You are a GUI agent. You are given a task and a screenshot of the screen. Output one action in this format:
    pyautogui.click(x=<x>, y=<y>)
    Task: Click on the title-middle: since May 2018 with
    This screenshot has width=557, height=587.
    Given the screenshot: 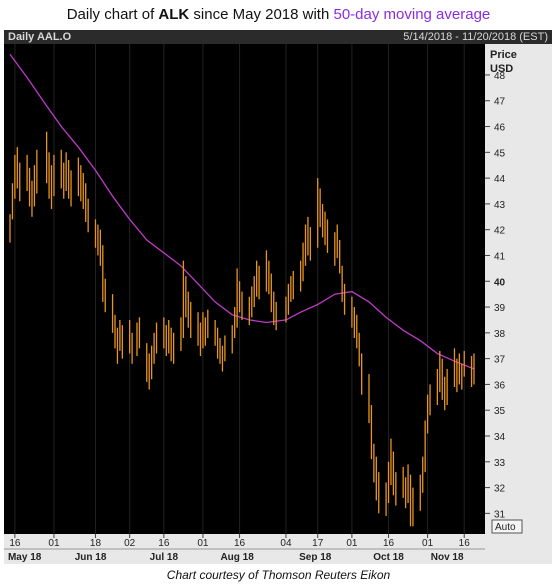 What is the action you would take?
    pyautogui.click(x=261, y=14)
    